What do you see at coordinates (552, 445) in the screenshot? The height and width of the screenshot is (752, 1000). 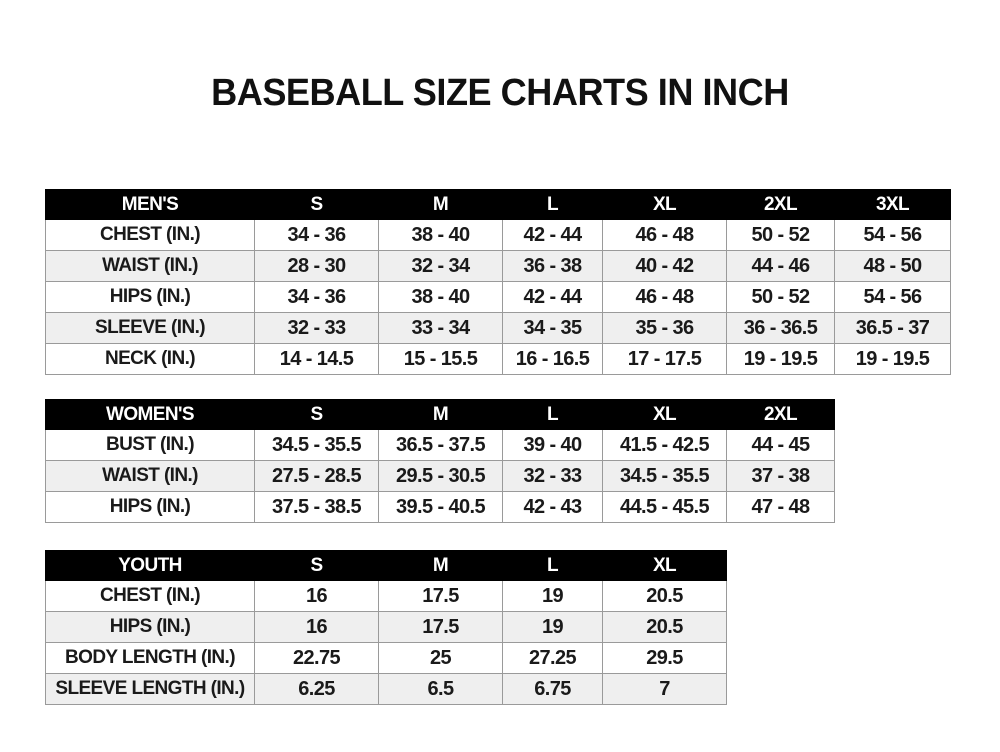 I see `size-value: 39 - 40` at bounding box center [552, 445].